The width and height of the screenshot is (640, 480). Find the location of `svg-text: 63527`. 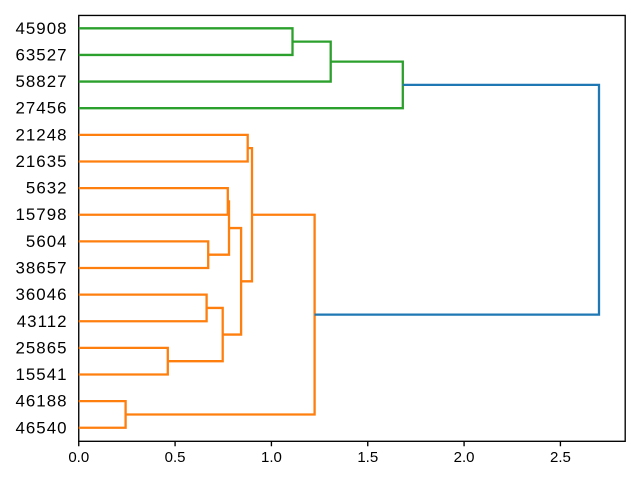

svg-text: 63527 is located at coordinates (42, 54).